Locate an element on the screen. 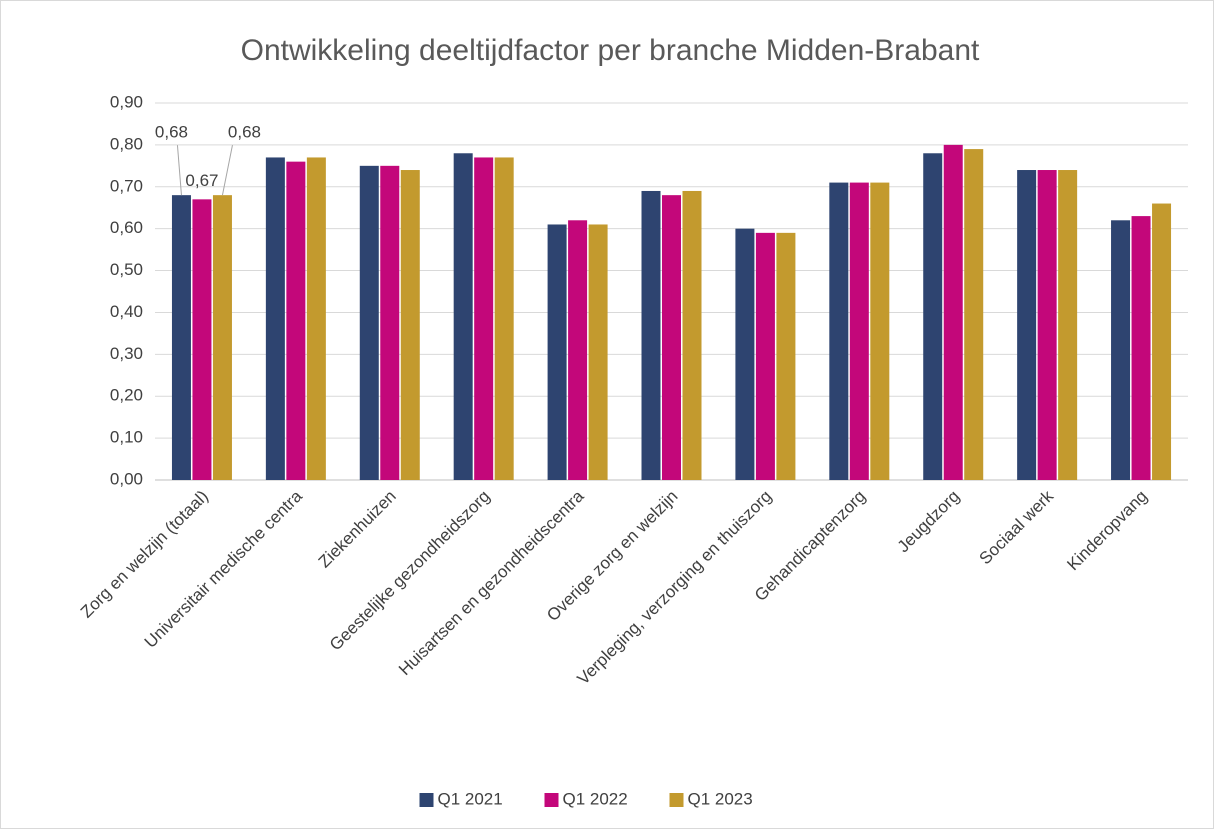 This screenshot has height=830, width=1215. legend-label: Q1 2023 is located at coordinates (720, 798).